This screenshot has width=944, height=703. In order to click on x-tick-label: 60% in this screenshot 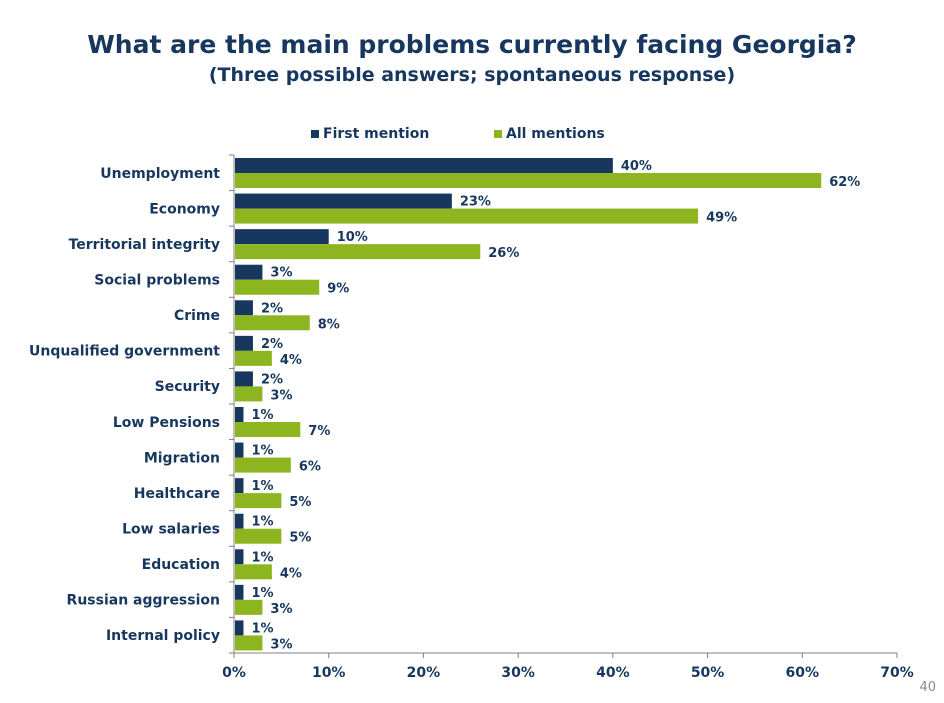, I will do `click(803, 673)`.